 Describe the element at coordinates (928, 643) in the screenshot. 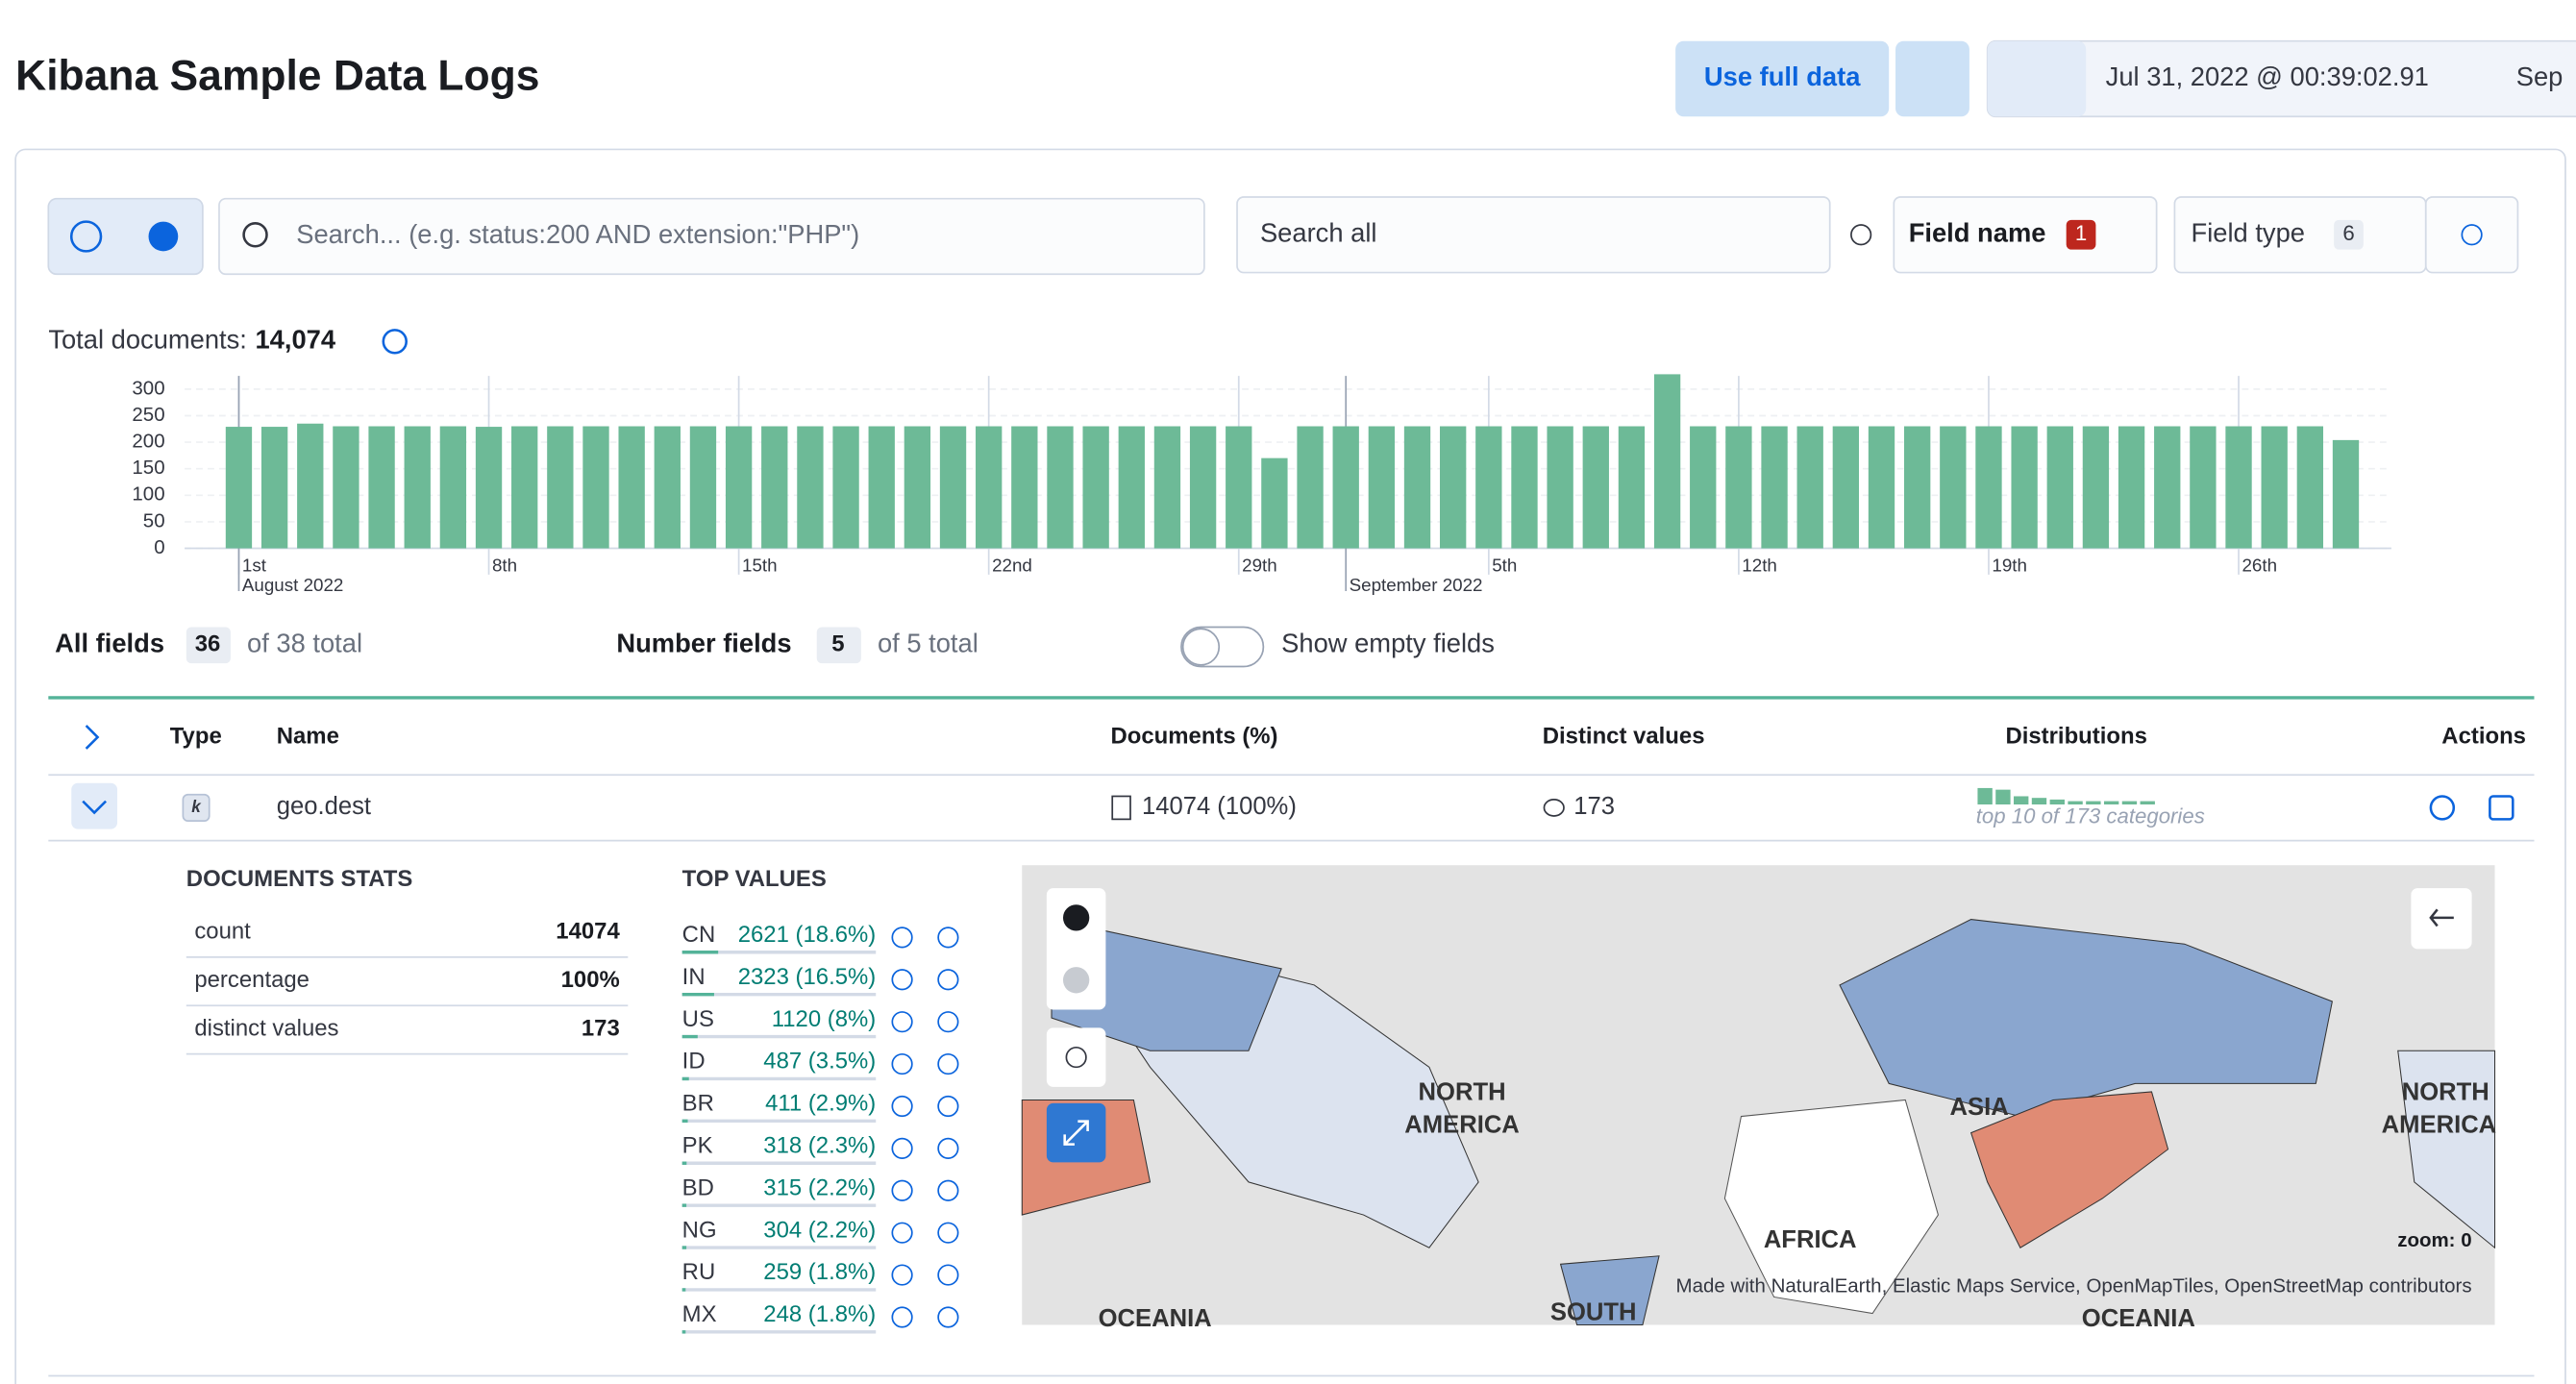

I see `number-total: of 5 total` at that location.